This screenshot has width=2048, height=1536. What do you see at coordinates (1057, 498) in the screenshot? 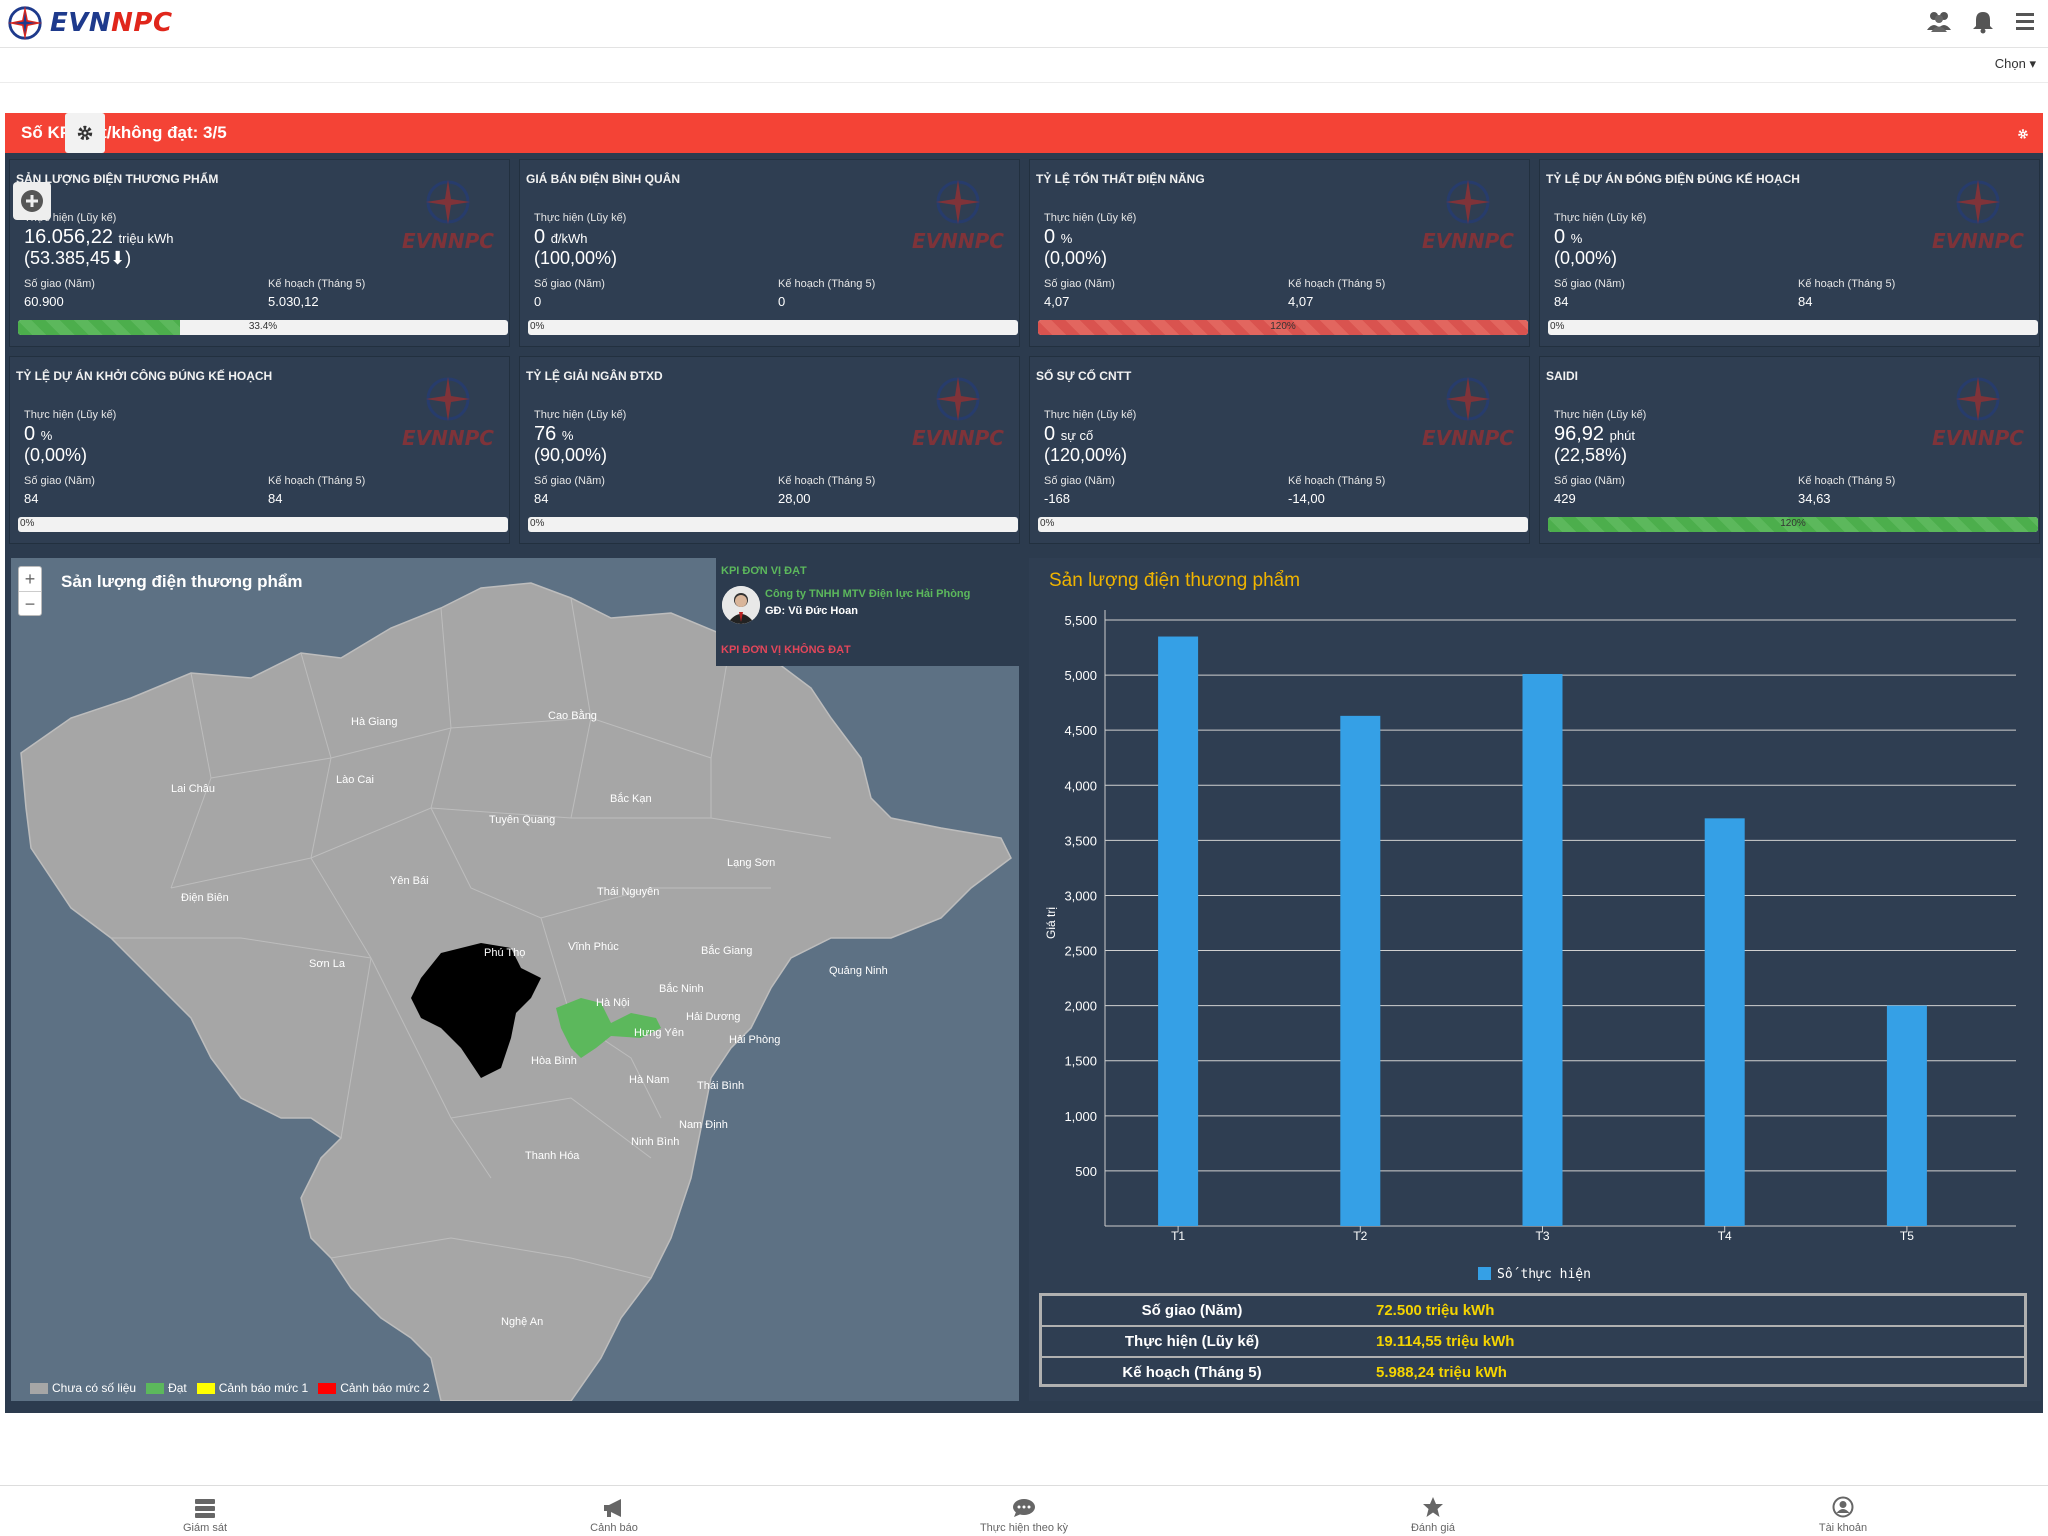
I see `kpi-giao-value: -168` at bounding box center [1057, 498].